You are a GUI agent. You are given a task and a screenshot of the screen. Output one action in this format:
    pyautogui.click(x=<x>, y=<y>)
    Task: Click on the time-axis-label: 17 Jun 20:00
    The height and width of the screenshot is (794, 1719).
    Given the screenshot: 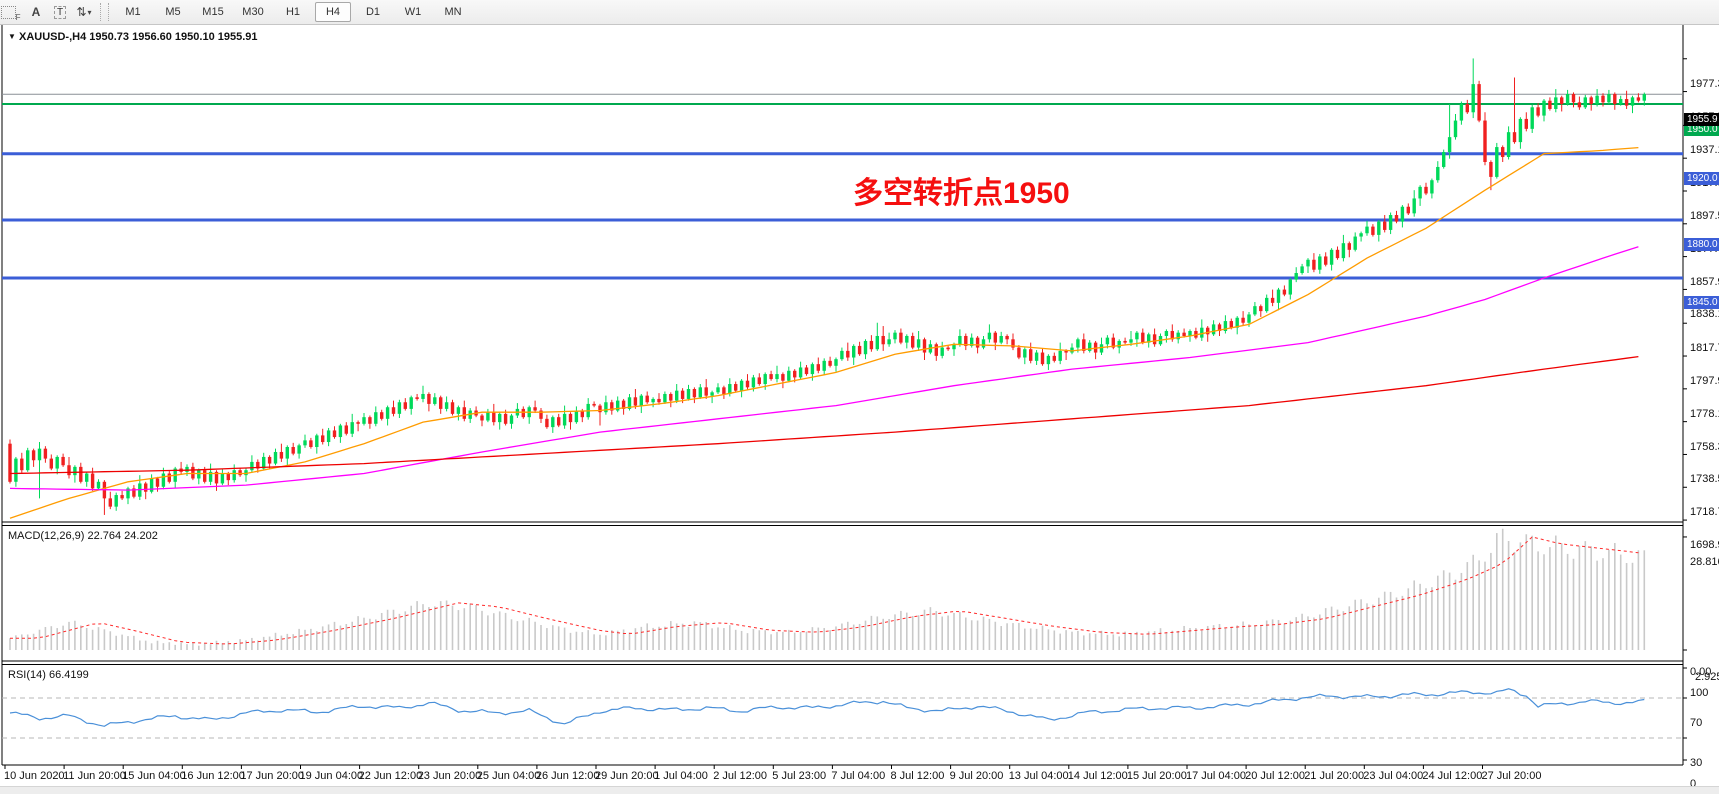 What is the action you would take?
    pyautogui.click(x=272, y=776)
    